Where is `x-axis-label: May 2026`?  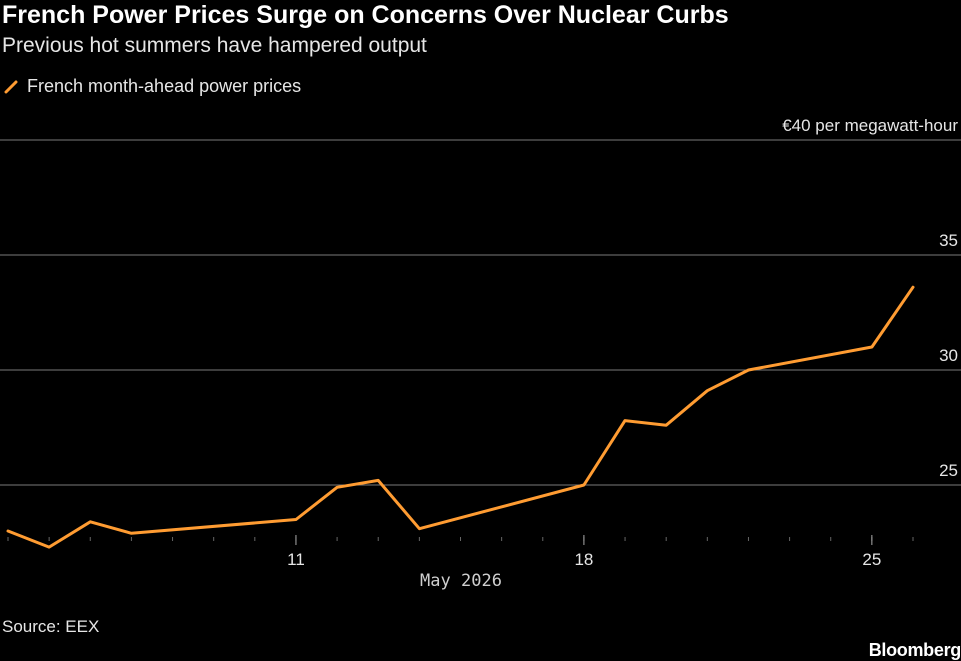
x-axis-label: May 2026 is located at coordinates (461, 581).